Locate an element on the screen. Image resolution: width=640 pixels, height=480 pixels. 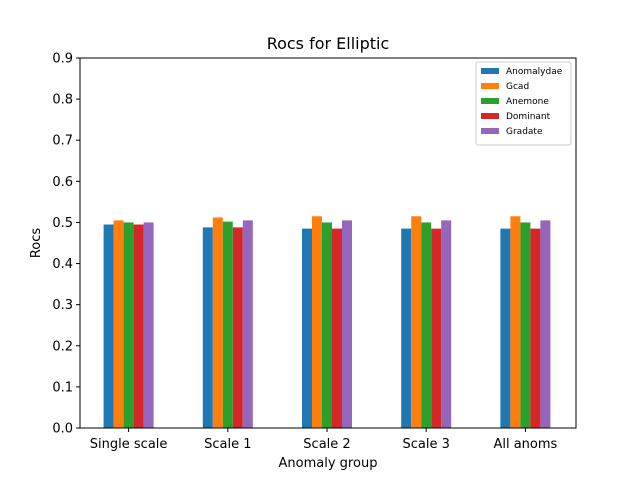
legend-swatch-gcad is located at coordinates (490, 86).